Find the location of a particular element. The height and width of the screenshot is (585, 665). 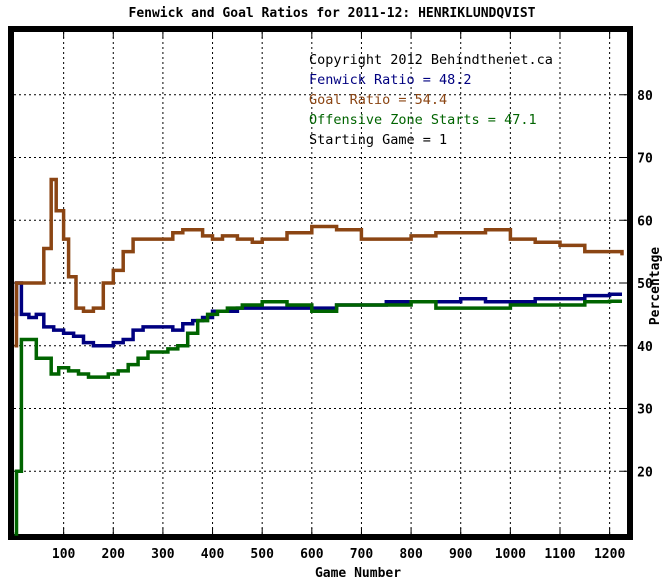

annotation-line: Copyright 2012 Behindthenet.ca is located at coordinates (431, 60).